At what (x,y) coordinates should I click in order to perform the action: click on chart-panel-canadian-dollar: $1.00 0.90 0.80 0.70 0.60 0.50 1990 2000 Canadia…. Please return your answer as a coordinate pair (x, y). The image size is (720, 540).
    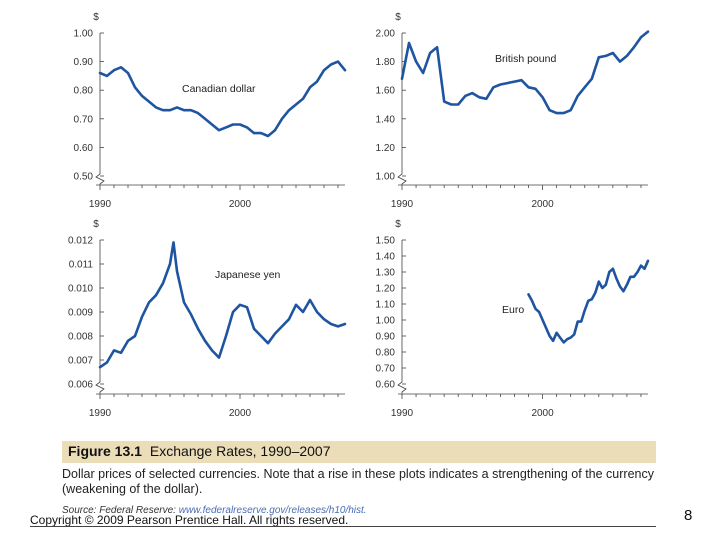
    Looking at the image, I should click on (210, 111).